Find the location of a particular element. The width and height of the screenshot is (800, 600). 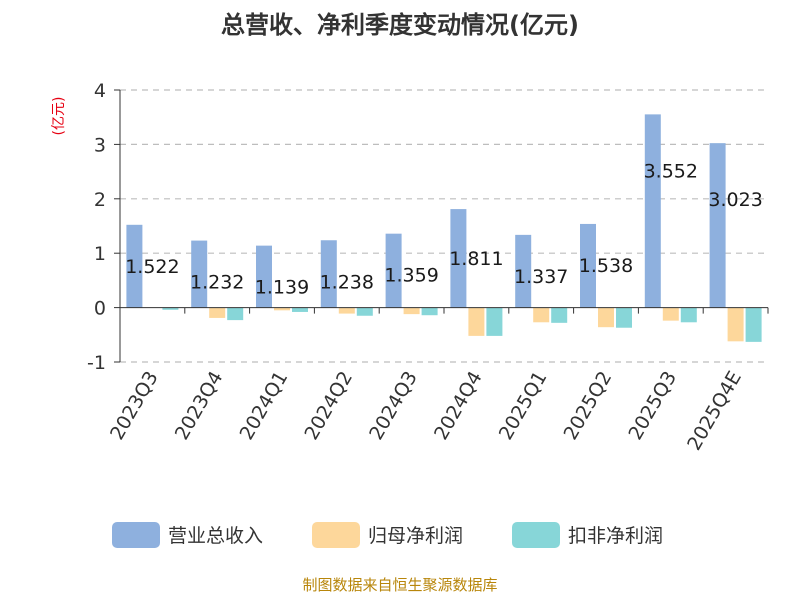

bar-2024Q1-扣非净利润 is located at coordinates (300, 309).